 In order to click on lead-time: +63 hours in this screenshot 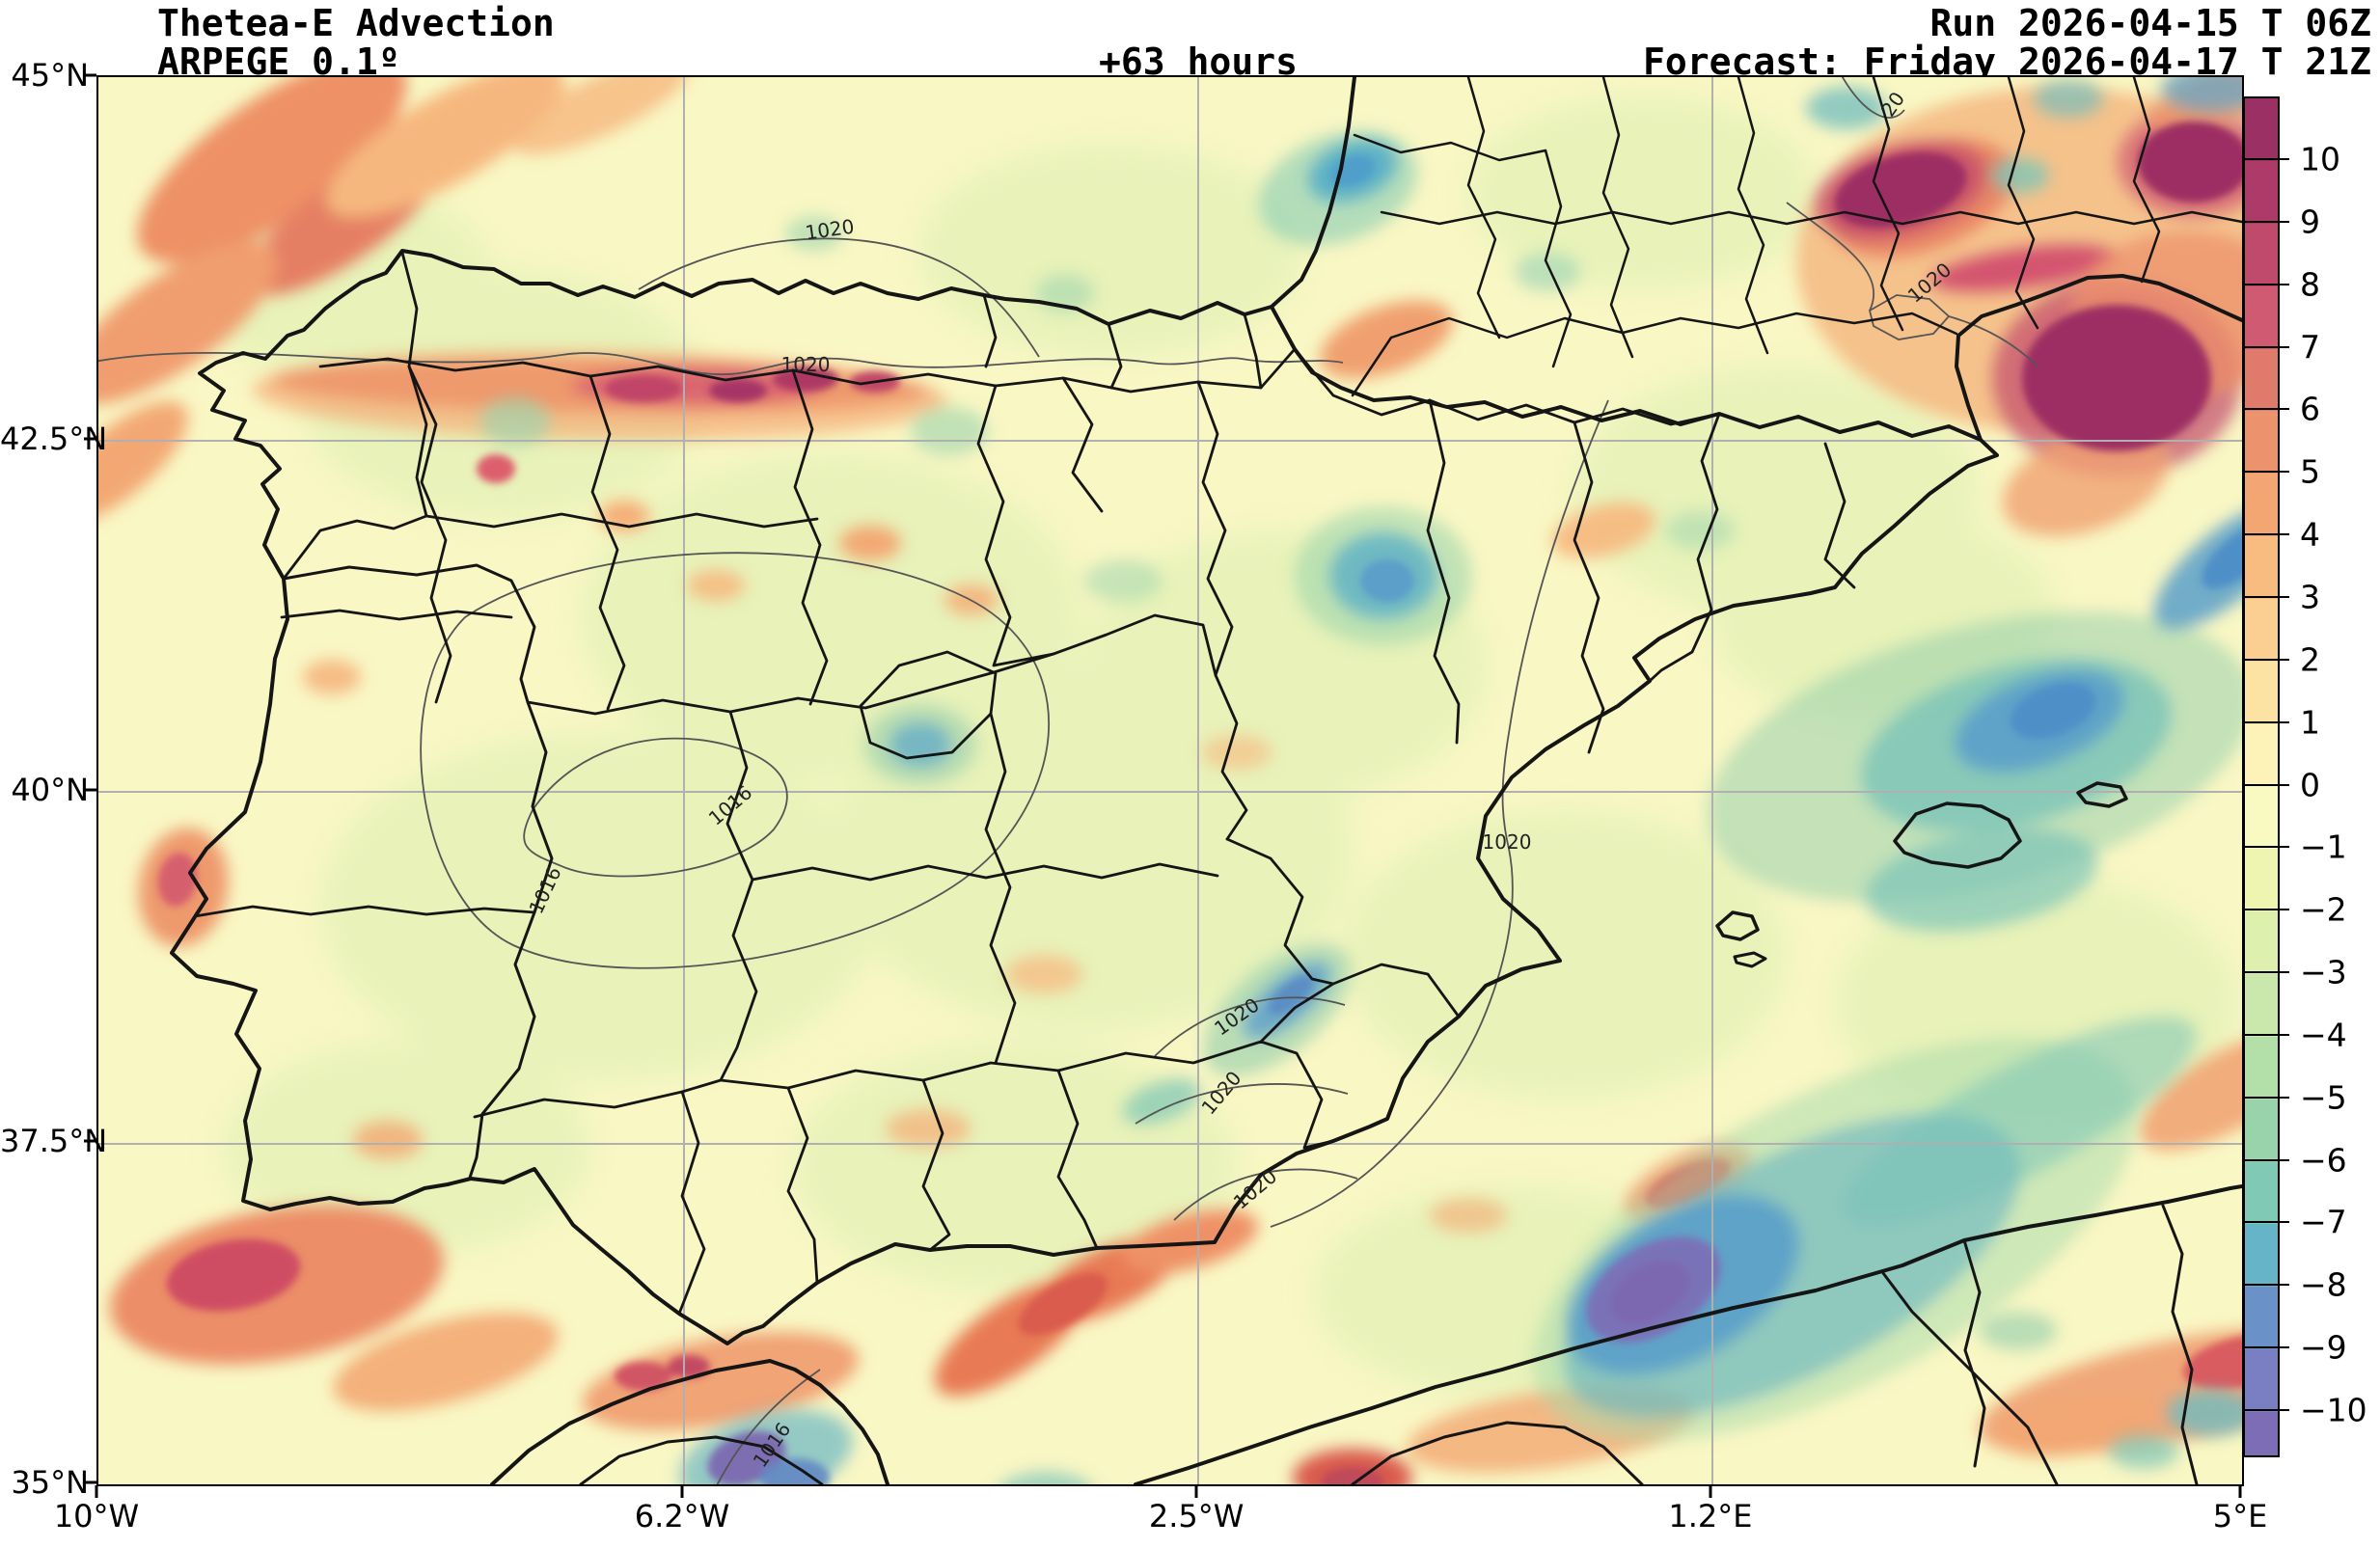, I will do `click(1198, 62)`.